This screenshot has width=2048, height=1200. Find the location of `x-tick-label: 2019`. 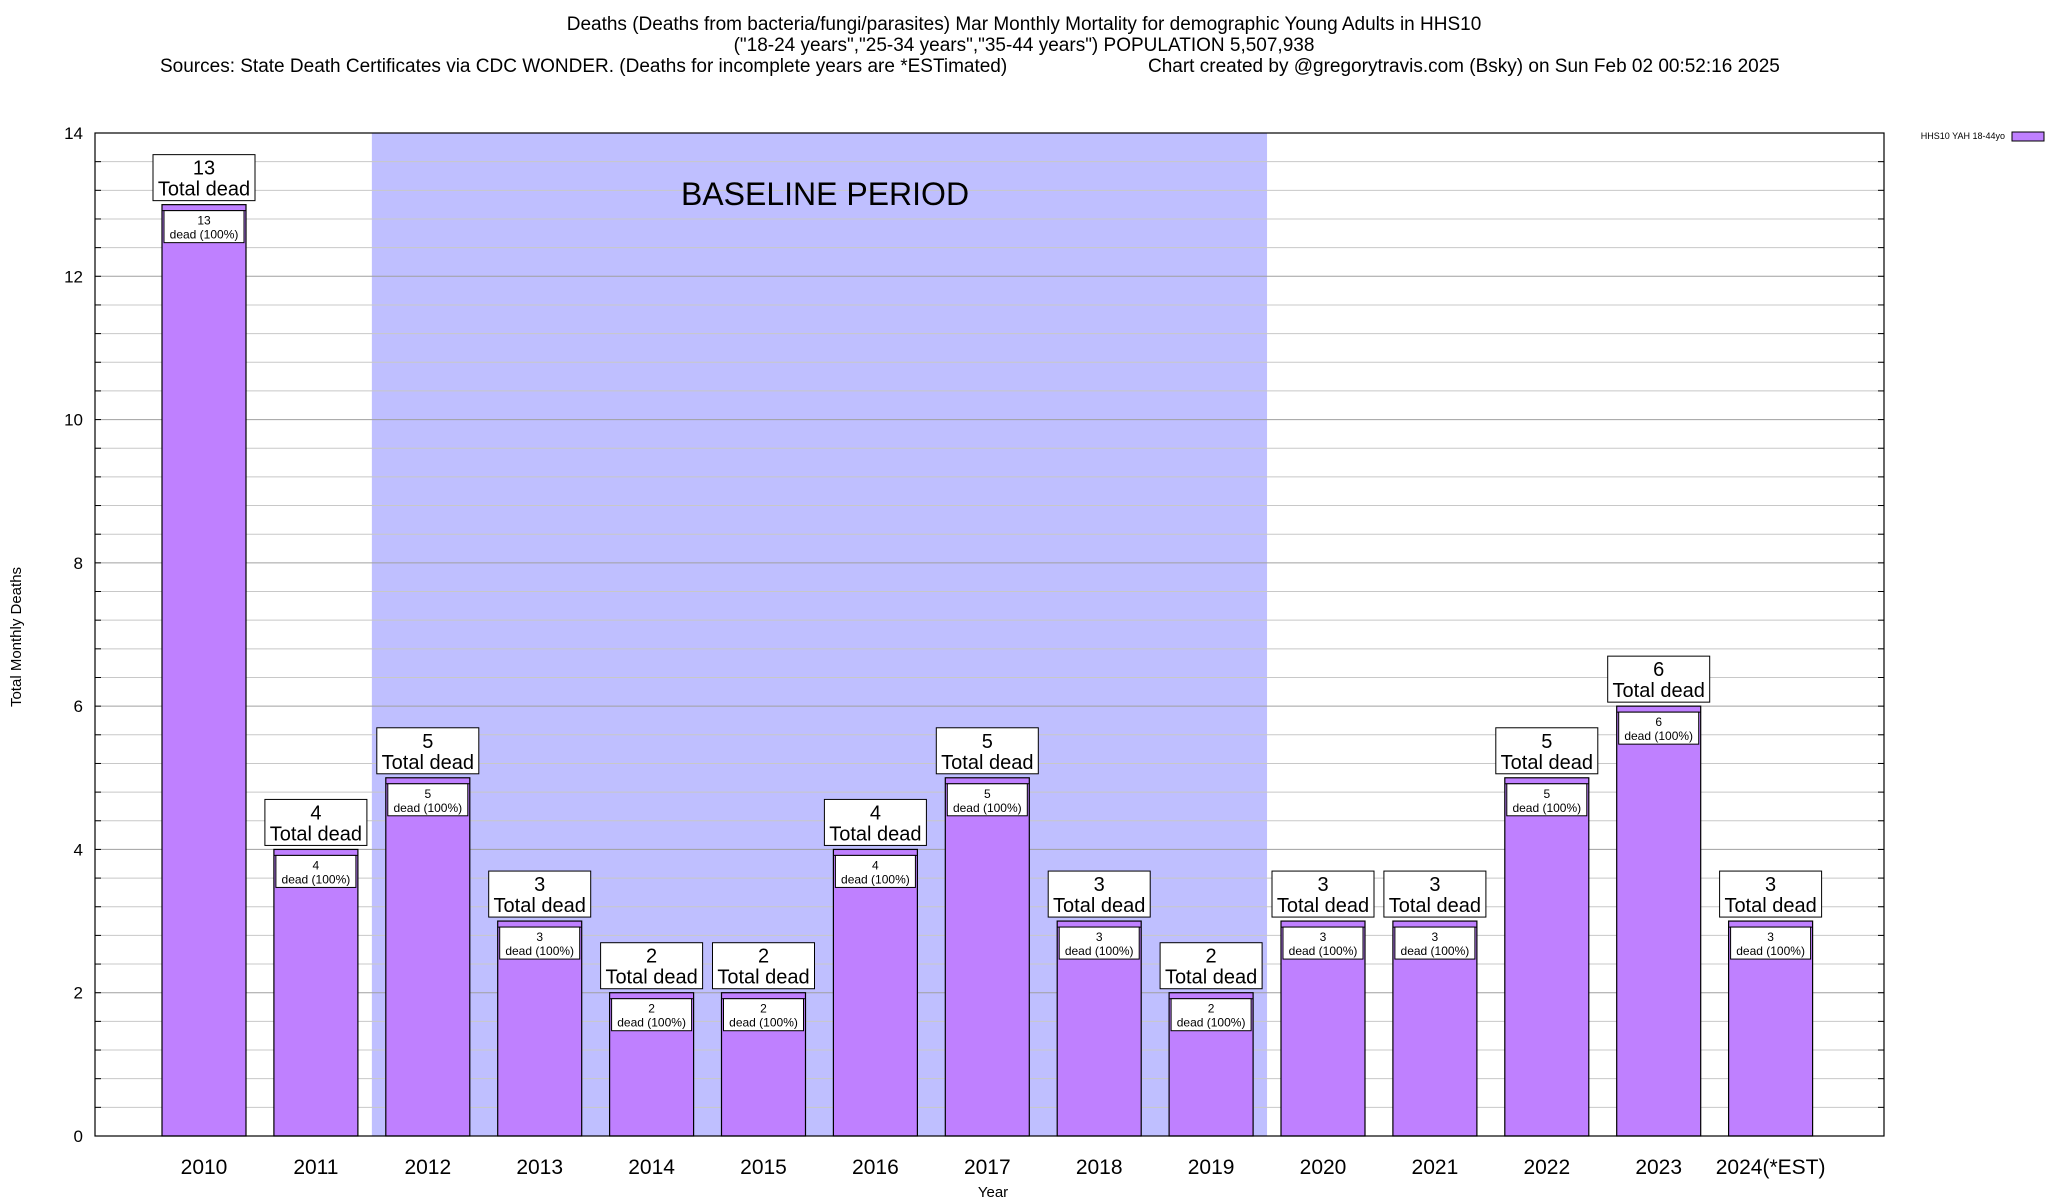

x-tick-label: 2019 is located at coordinates (1211, 1167).